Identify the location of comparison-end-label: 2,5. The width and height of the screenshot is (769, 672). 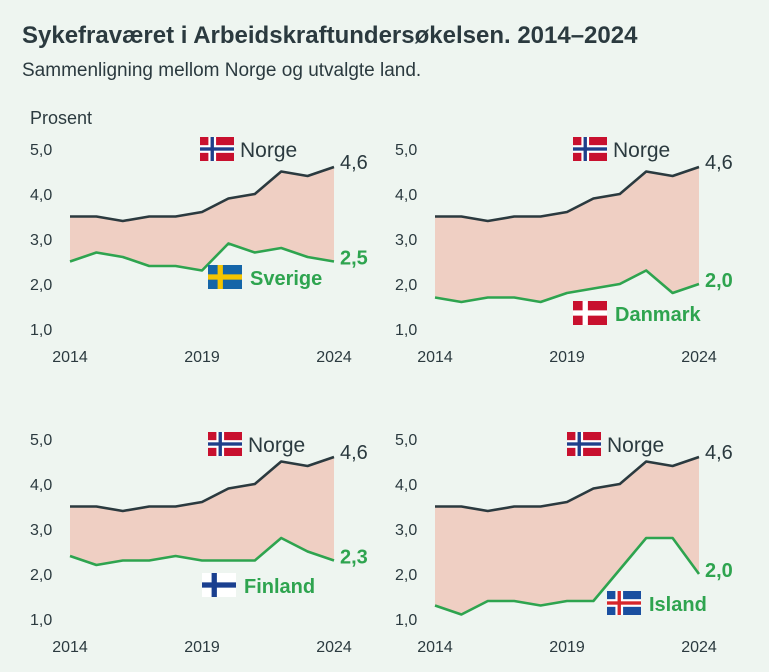
(354, 259).